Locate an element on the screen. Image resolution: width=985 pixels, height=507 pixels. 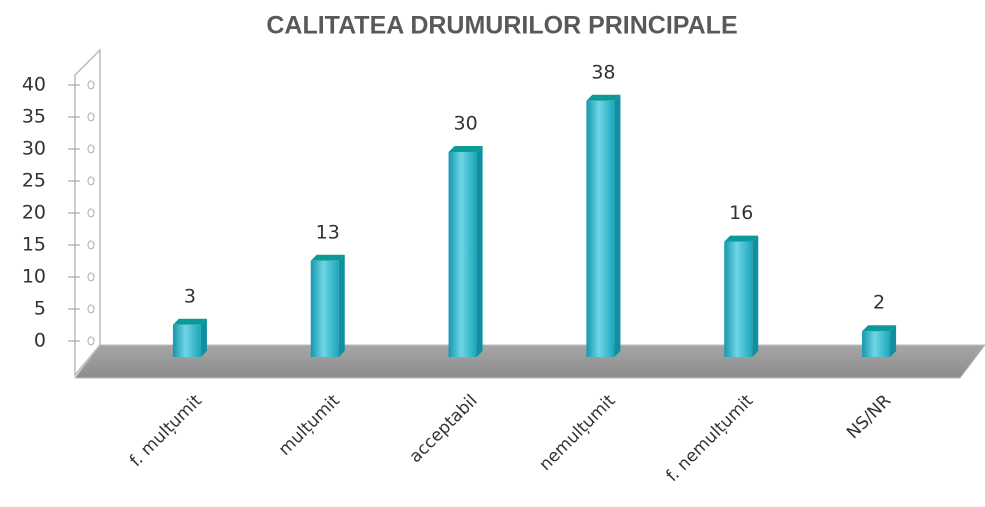
value-label: 38 is located at coordinates (603, 72).